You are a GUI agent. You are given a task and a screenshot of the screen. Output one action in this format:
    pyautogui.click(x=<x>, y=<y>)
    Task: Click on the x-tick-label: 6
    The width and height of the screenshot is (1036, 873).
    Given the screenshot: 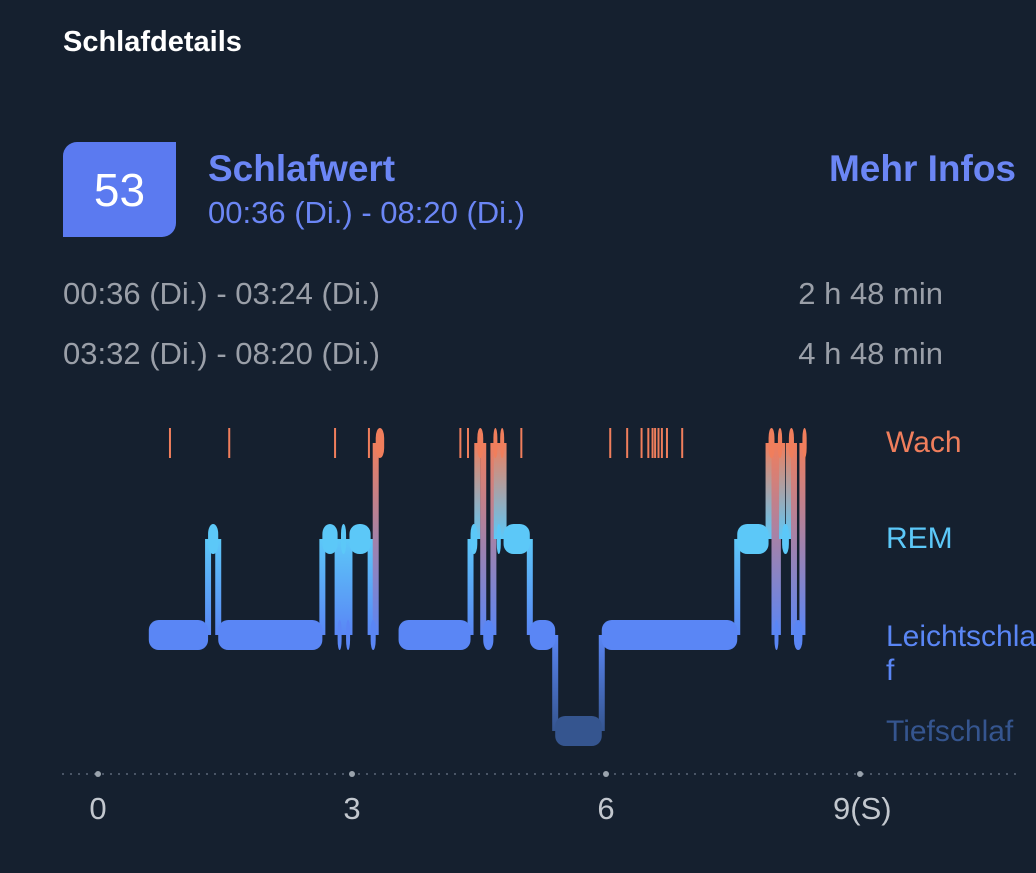 What is the action you would take?
    pyautogui.click(x=605, y=808)
    